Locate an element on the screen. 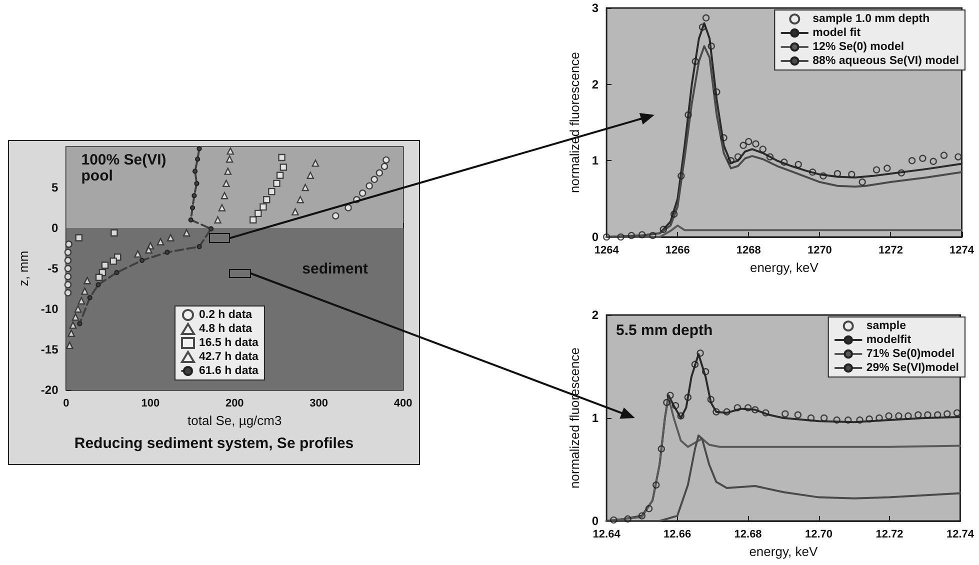  legend-label: sample 1.0 mm depth is located at coordinates (871, 19).